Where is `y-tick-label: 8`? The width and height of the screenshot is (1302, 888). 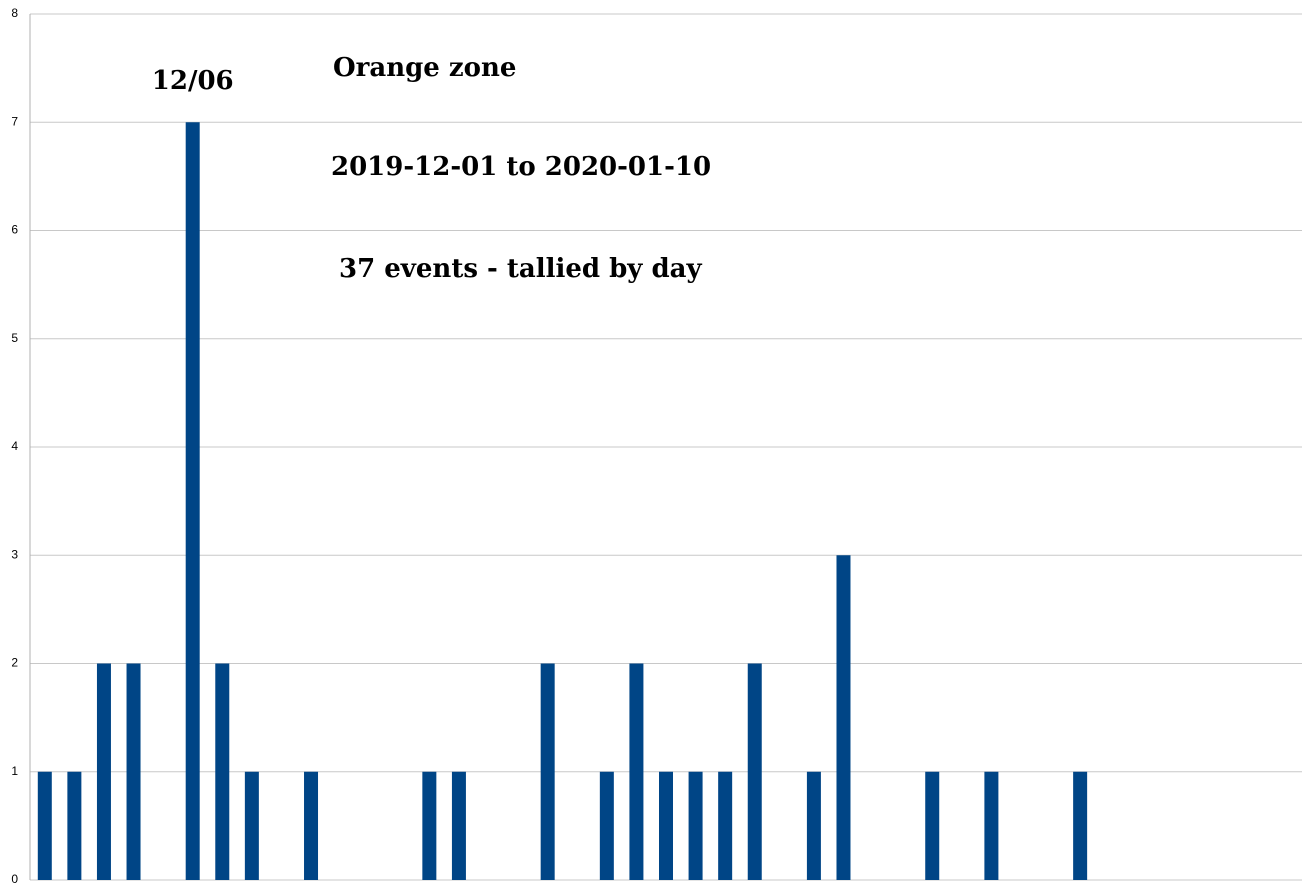 y-tick-label: 8 is located at coordinates (14, 13).